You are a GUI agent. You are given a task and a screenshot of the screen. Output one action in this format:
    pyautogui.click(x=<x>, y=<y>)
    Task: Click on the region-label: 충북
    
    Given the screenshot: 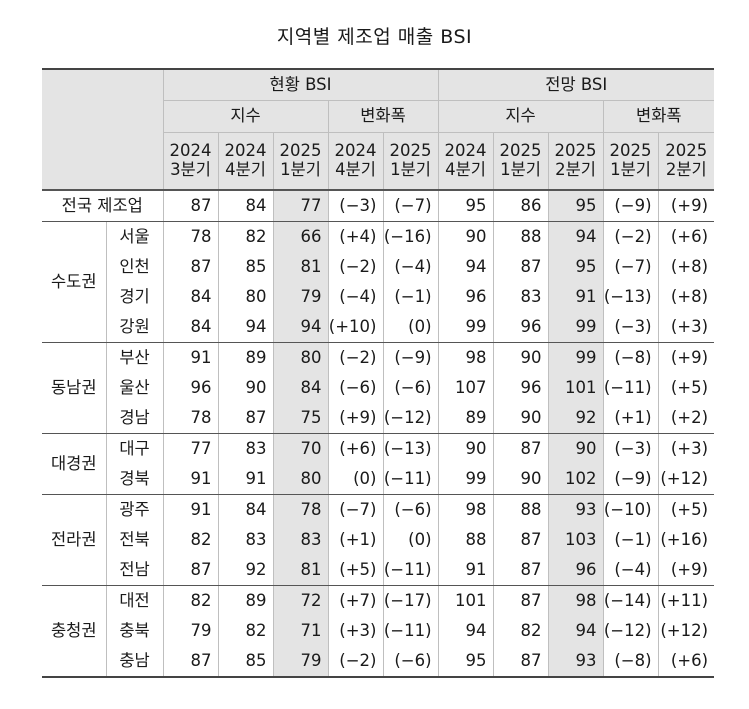 What is the action you would take?
    pyautogui.click(x=134, y=631)
    